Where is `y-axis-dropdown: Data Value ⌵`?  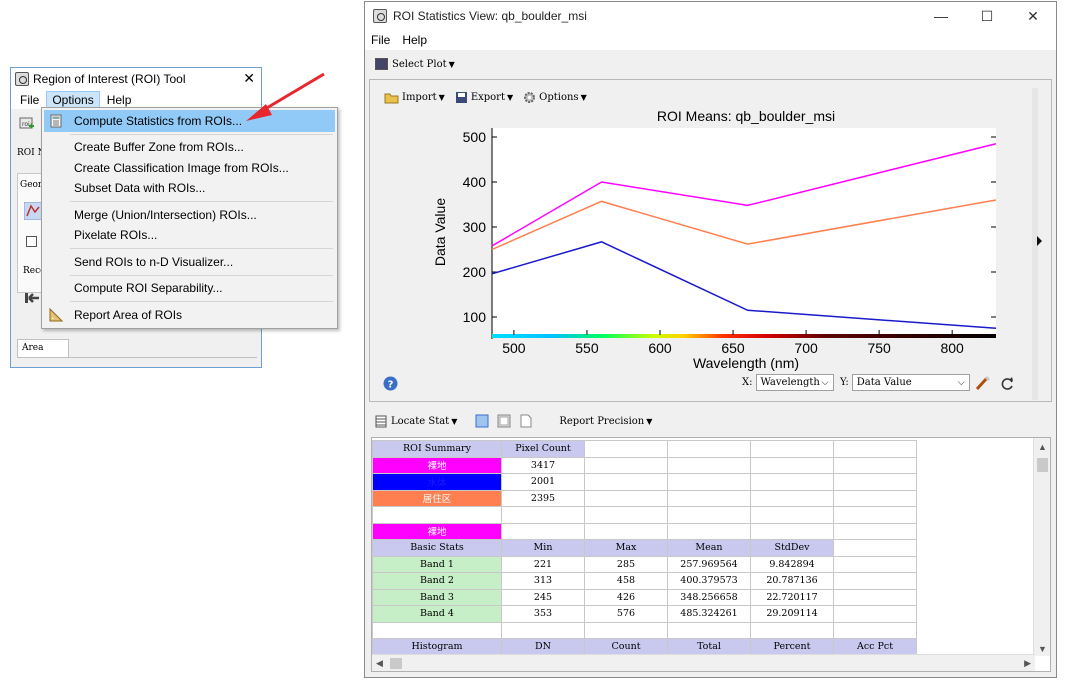 y-axis-dropdown: Data Value ⌵ is located at coordinates (910, 382).